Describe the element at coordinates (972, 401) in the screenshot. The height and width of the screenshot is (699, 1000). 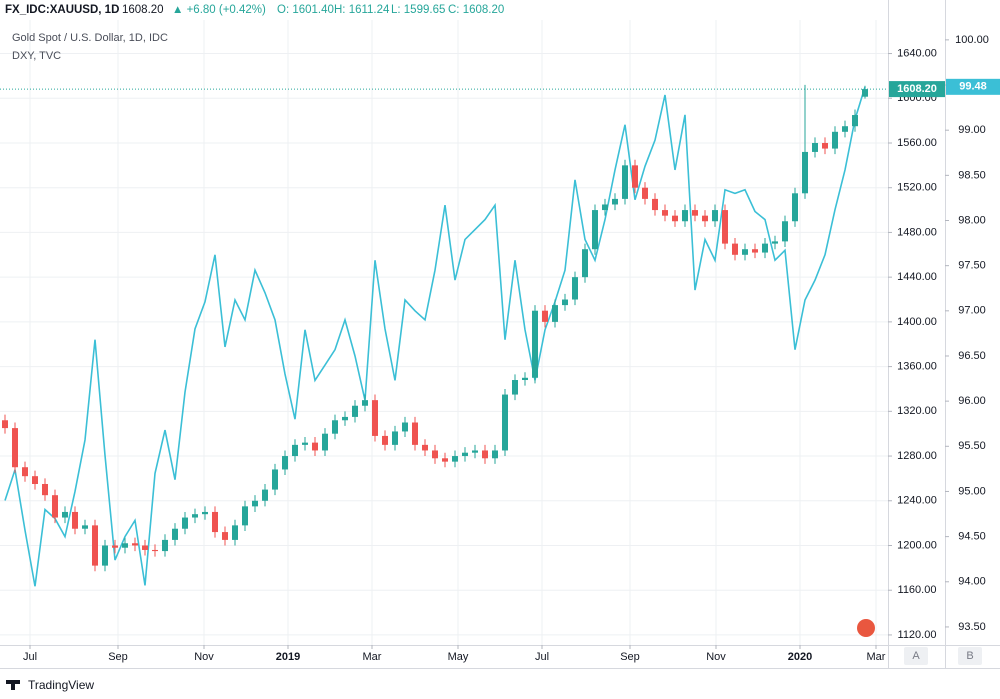
I see `y2-tick-label: 96.00` at that location.